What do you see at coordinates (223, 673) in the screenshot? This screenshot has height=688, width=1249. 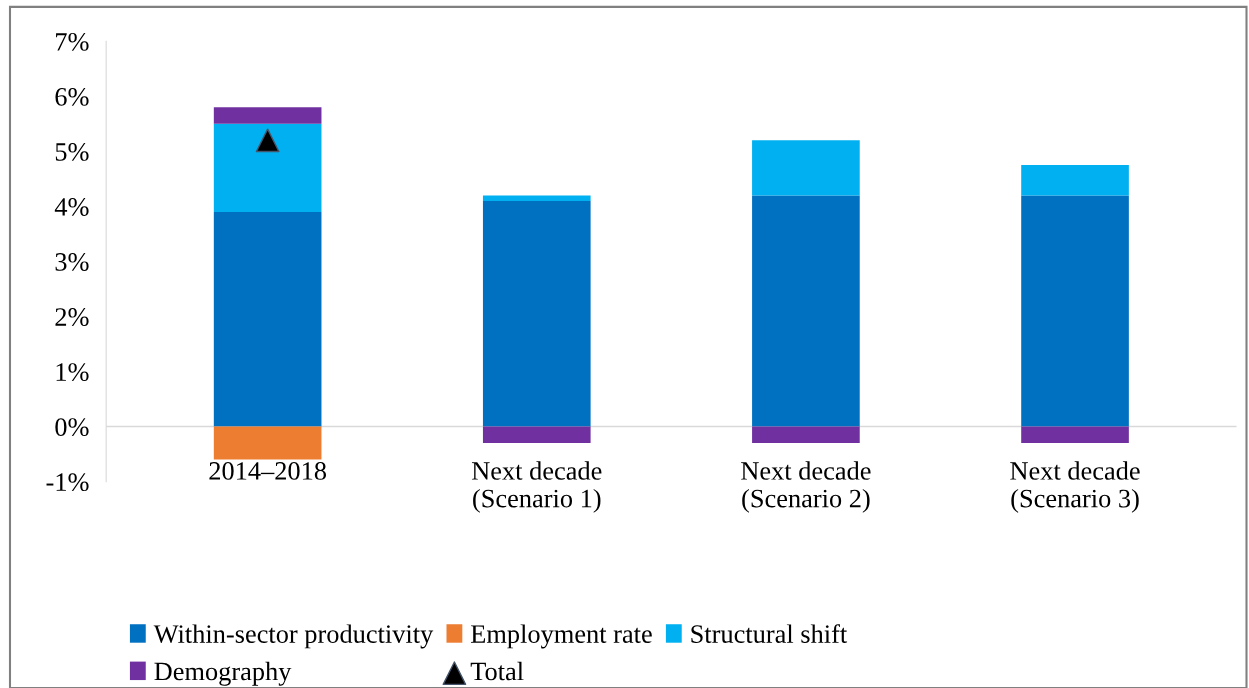 I see `legend-label: Demography` at bounding box center [223, 673].